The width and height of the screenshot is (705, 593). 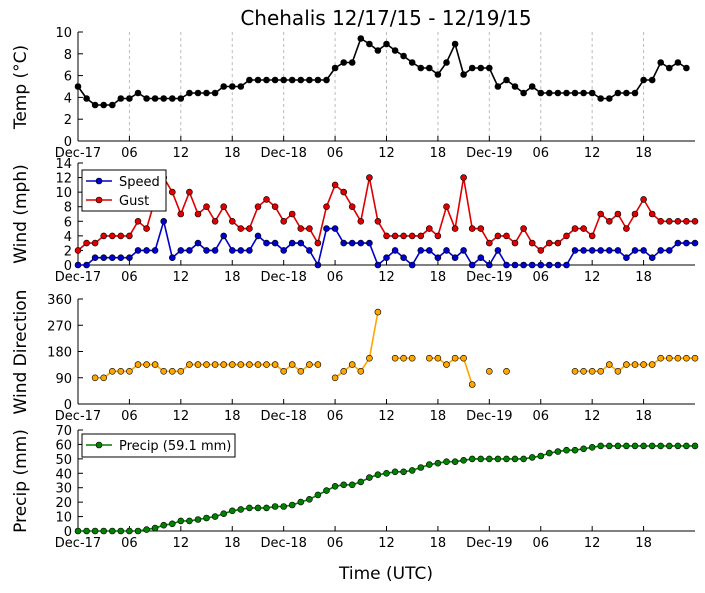 What do you see at coordinates (356, 345) in the screenshot?
I see `series-line` at bounding box center [356, 345].